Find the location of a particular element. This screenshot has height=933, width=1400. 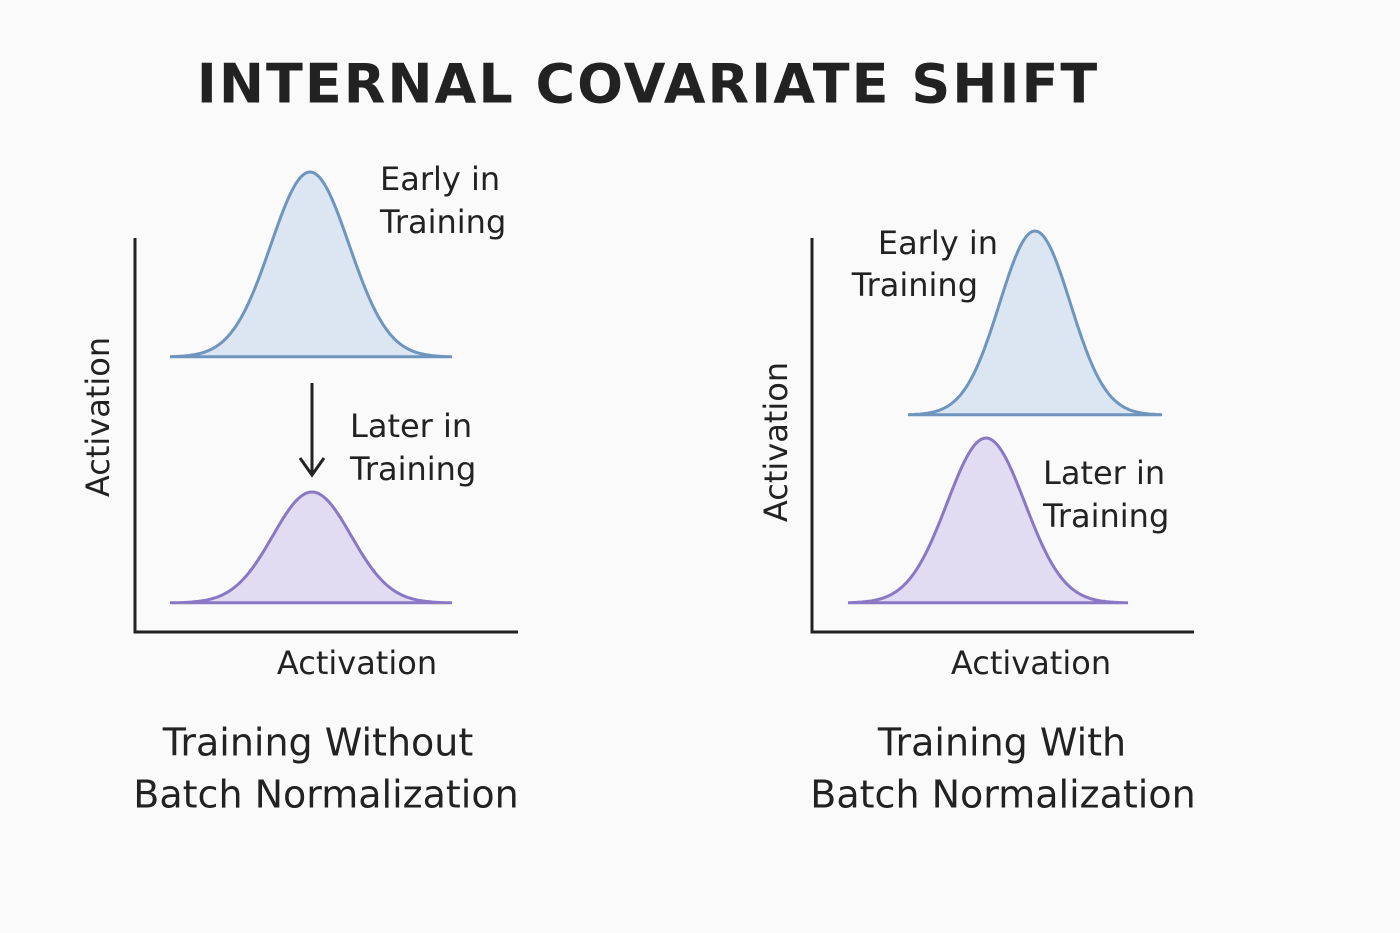

caption: Training Without is located at coordinates (318, 743).